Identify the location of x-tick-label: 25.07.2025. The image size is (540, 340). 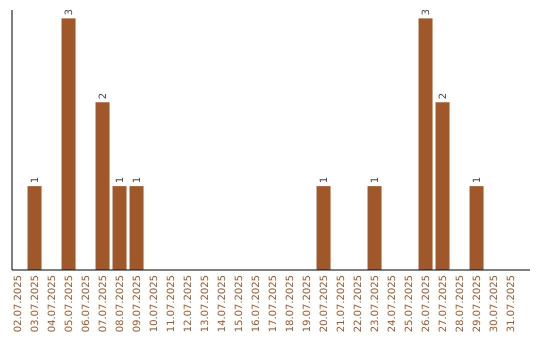
(409, 303).